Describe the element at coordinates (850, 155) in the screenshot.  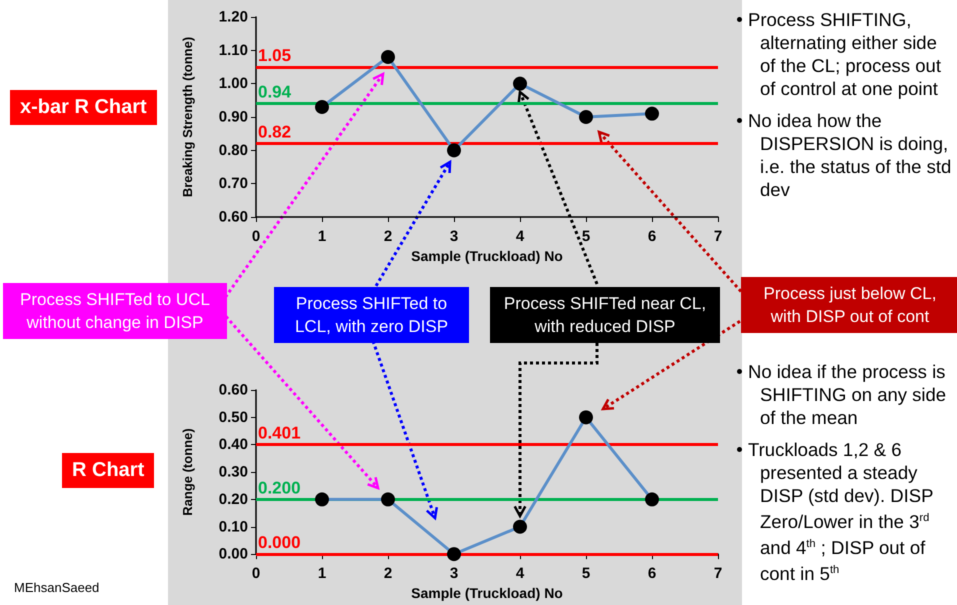
I see `text: No idea how the DISPERSION is doing, i.e. the status of the std dev` at that location.